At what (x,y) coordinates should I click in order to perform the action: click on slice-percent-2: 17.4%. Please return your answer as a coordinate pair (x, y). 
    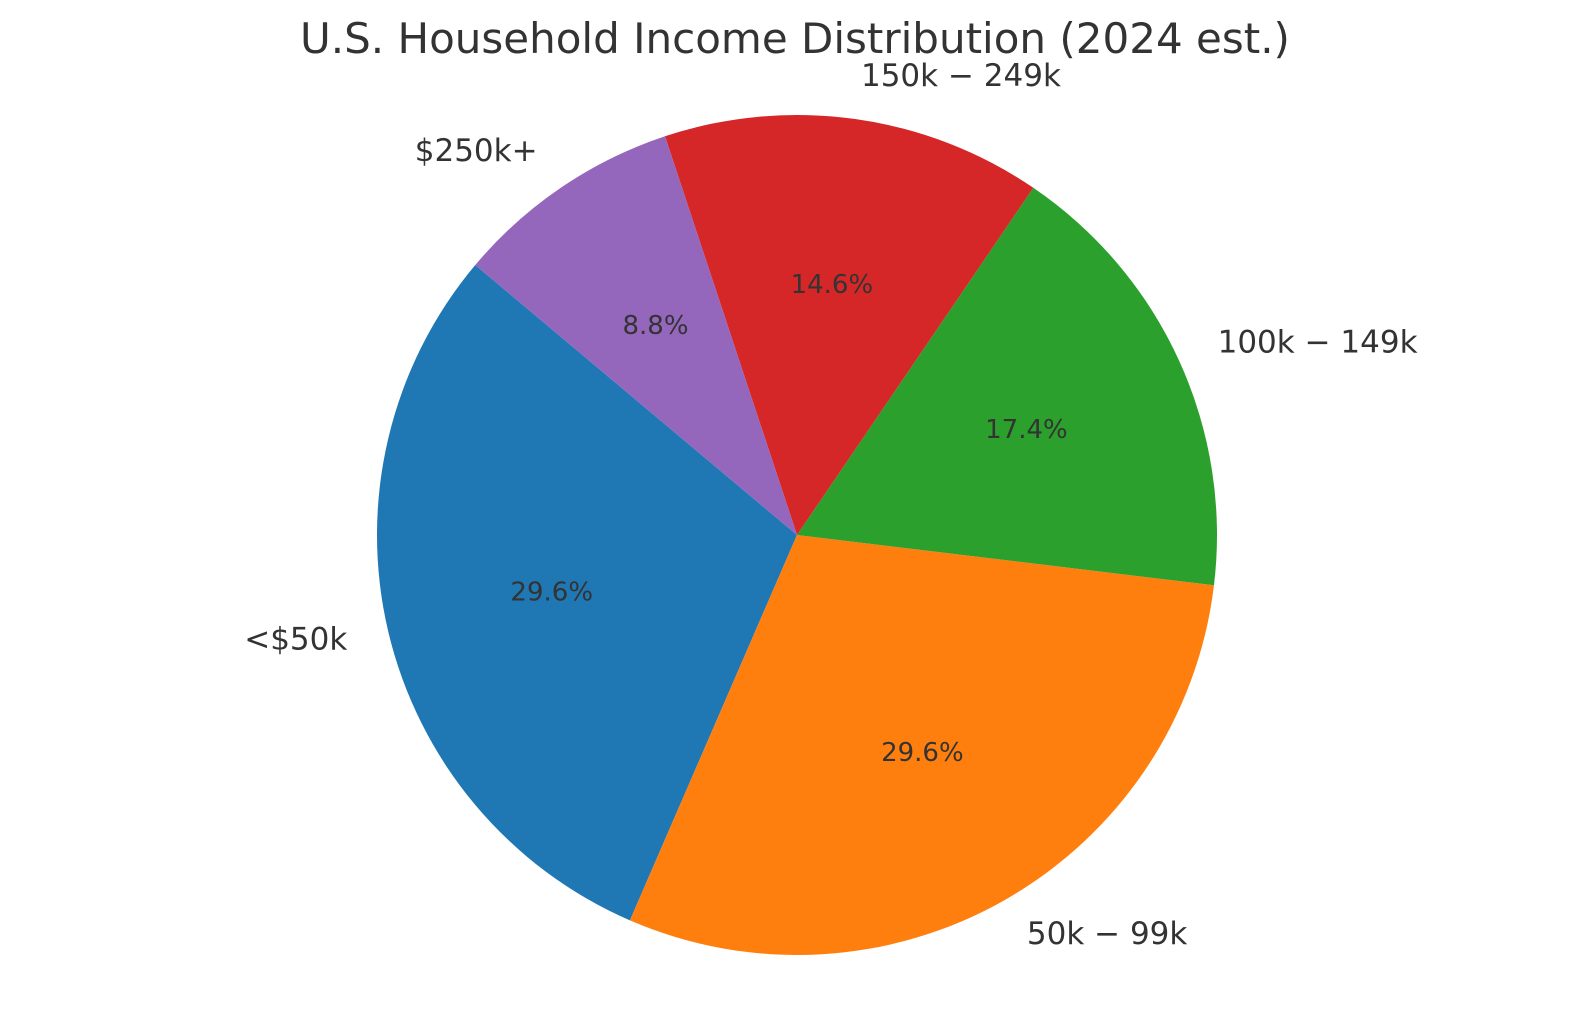
    Looking at the image, I should click on (1026, 430).